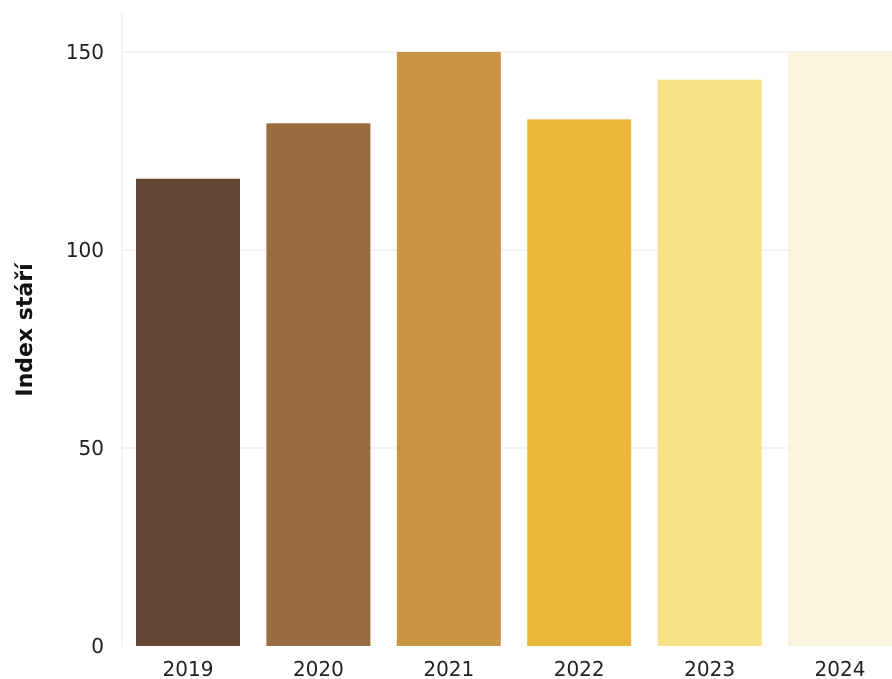  I want to click on y-axis-title: Index stáří, so click(25, 329).